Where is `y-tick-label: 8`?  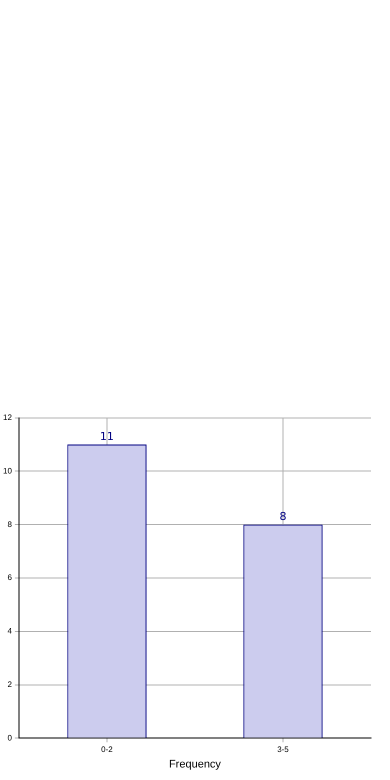 y-tick-label: 8 is located at coordinates (9, 524).